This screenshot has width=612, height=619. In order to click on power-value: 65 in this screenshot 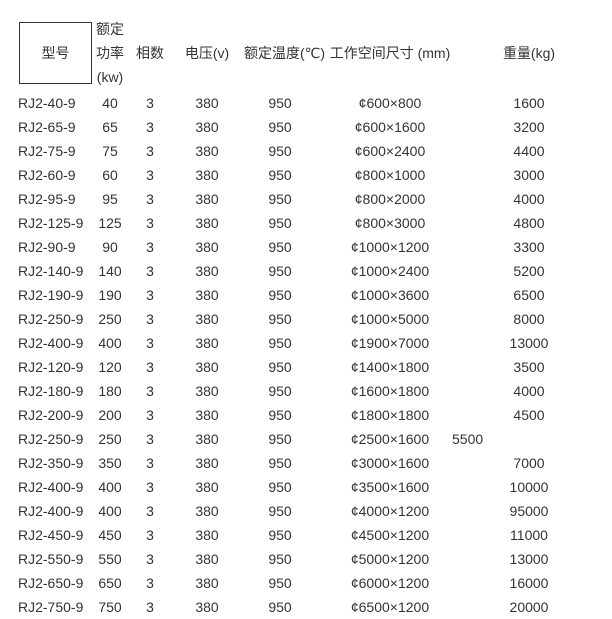, I will do `click(110, 127)`.